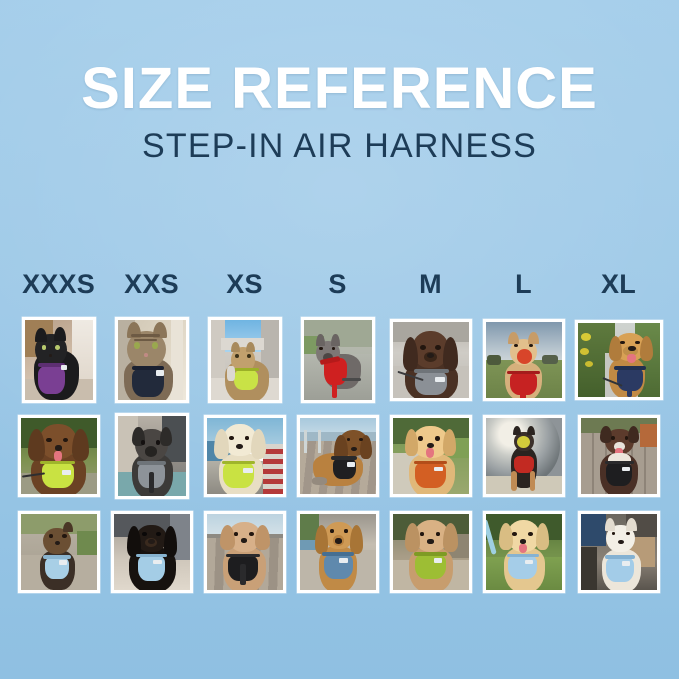  I want to click on photo-golden-puppy-orange-harness, so click(430, 456).